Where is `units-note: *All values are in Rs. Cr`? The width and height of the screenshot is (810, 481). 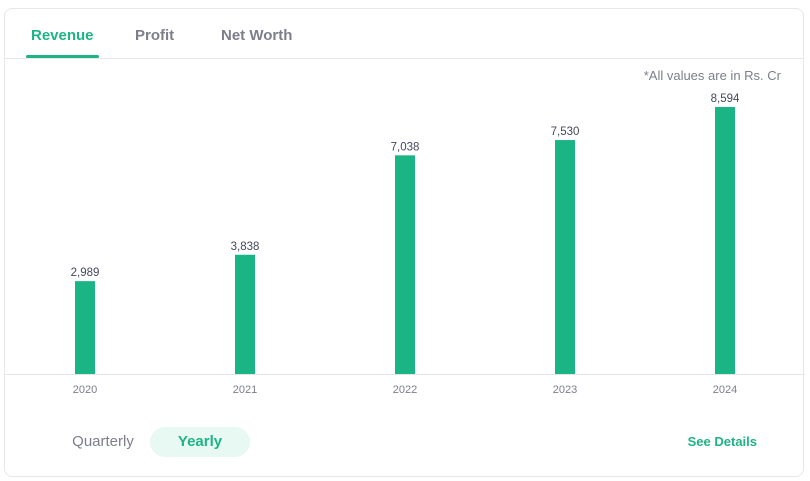
units-note: *All values are in Rs. Cr is located at coordinates (712, 75).